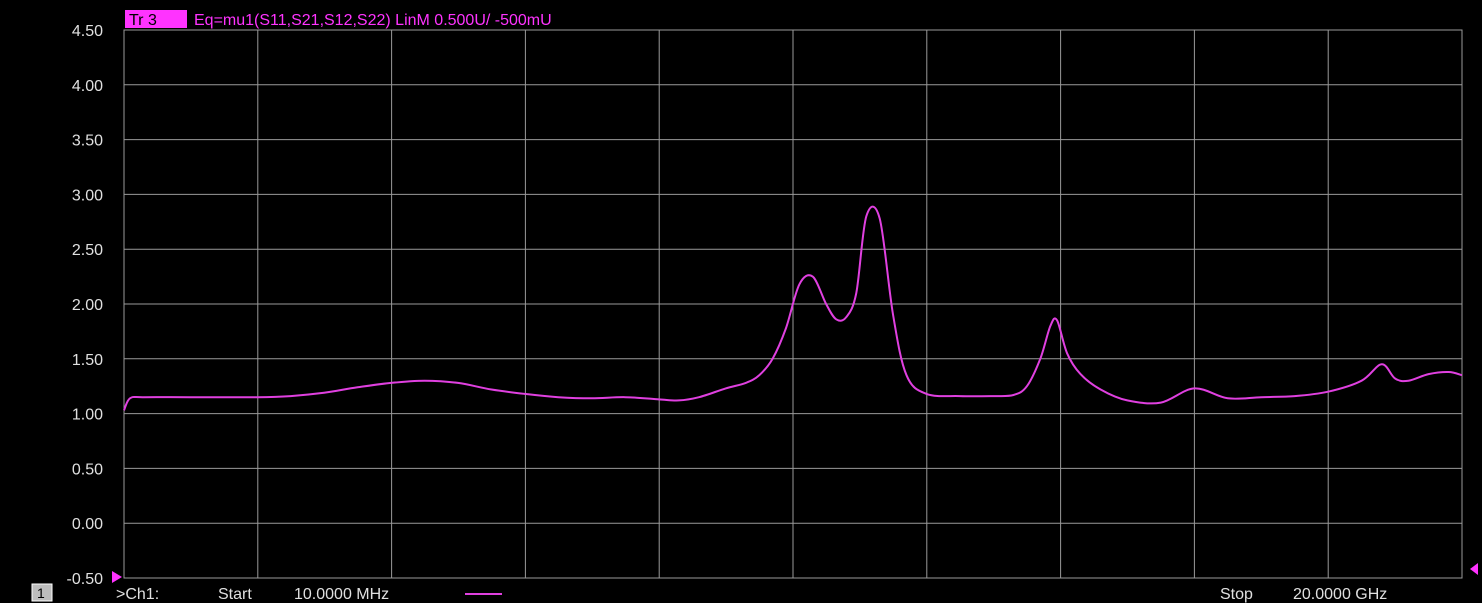 The height and width of the screenshot is (603, 1482). Describe the element at coordinates (87, 415) in the screenshot. I see `y-tick-label: 1.00` at that location.